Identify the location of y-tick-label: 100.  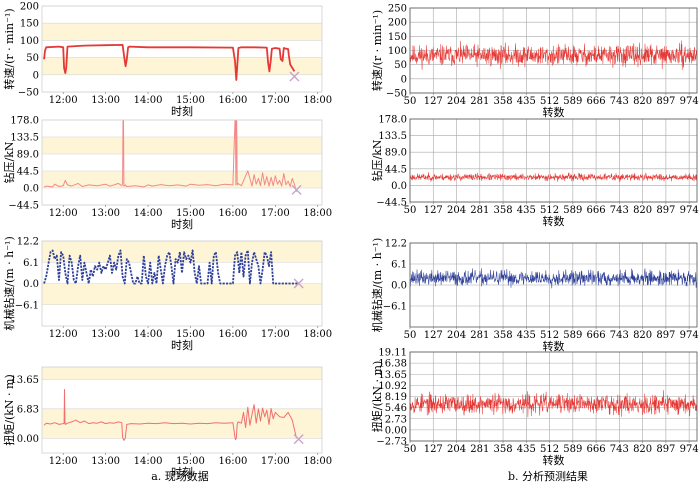
(29, 41).